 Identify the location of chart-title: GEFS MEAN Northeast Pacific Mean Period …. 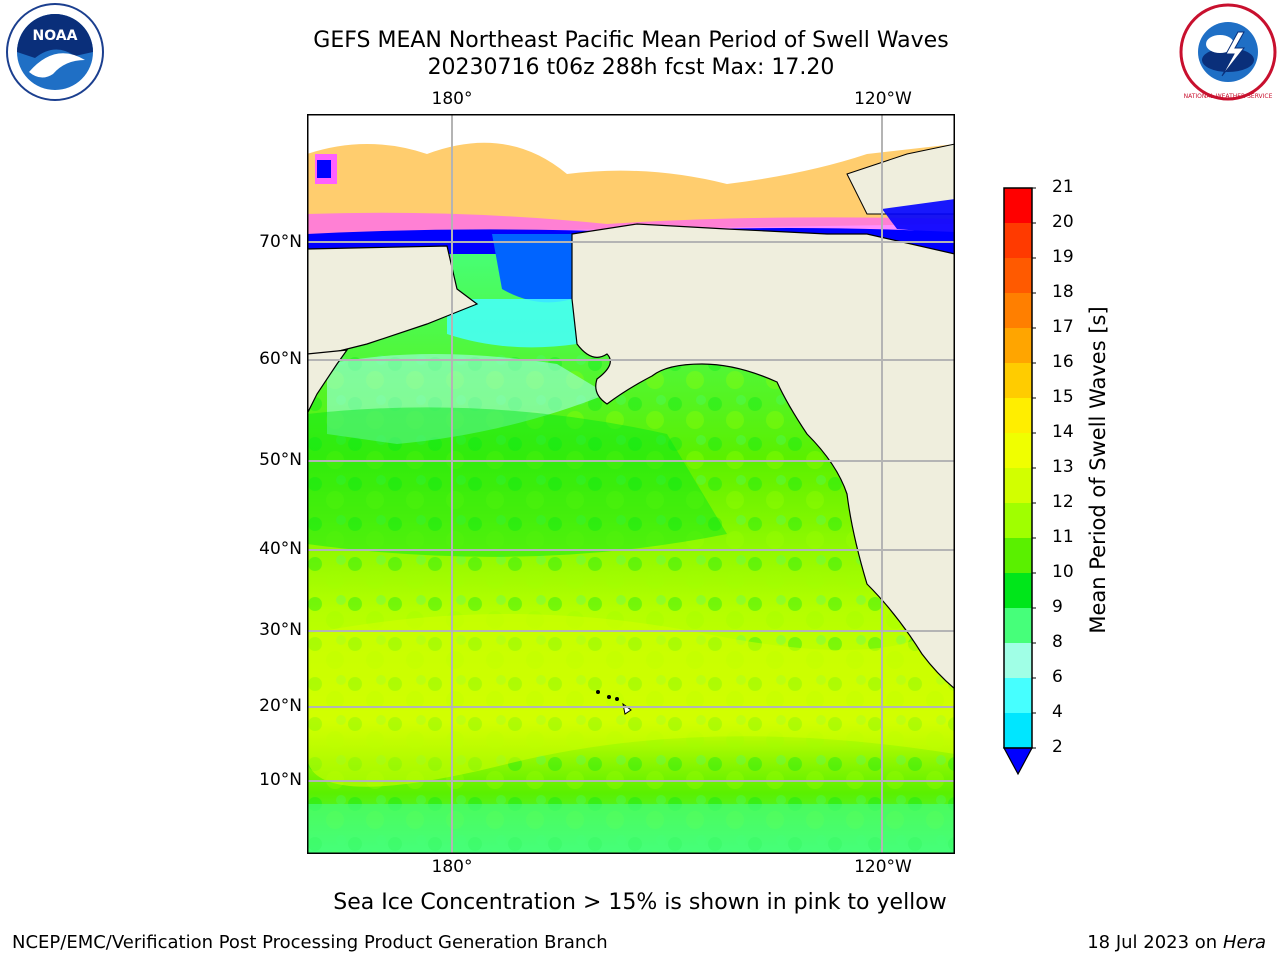
(631, 40).